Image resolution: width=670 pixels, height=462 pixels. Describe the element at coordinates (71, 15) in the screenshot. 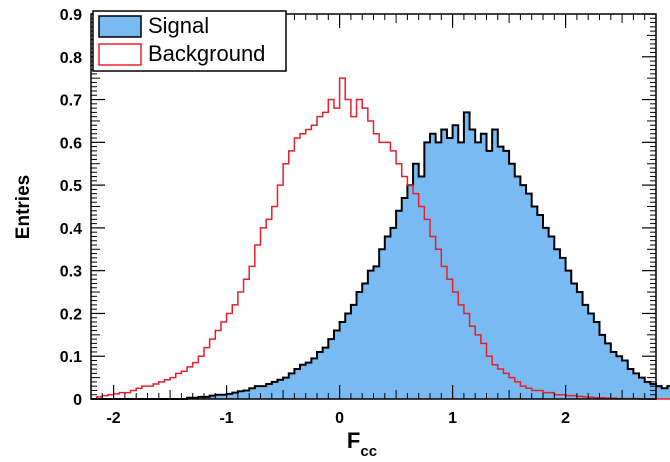

I see `y-tick-label: 0.9` at that location.